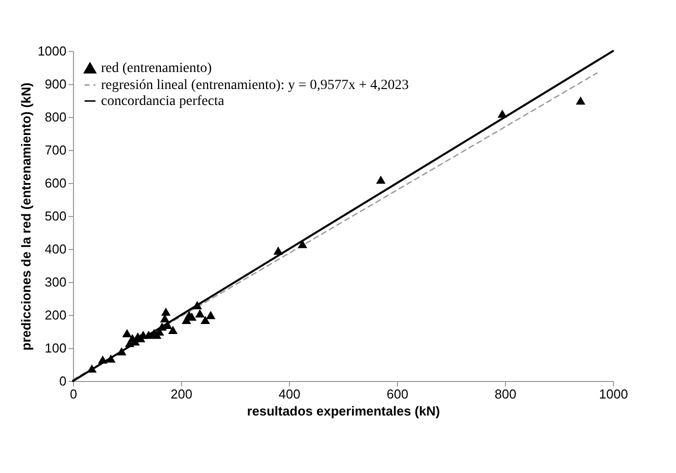 The height and width of the screenshot is (473, 676). I want to click on x-tick-label: 1000, so click(613, 394).